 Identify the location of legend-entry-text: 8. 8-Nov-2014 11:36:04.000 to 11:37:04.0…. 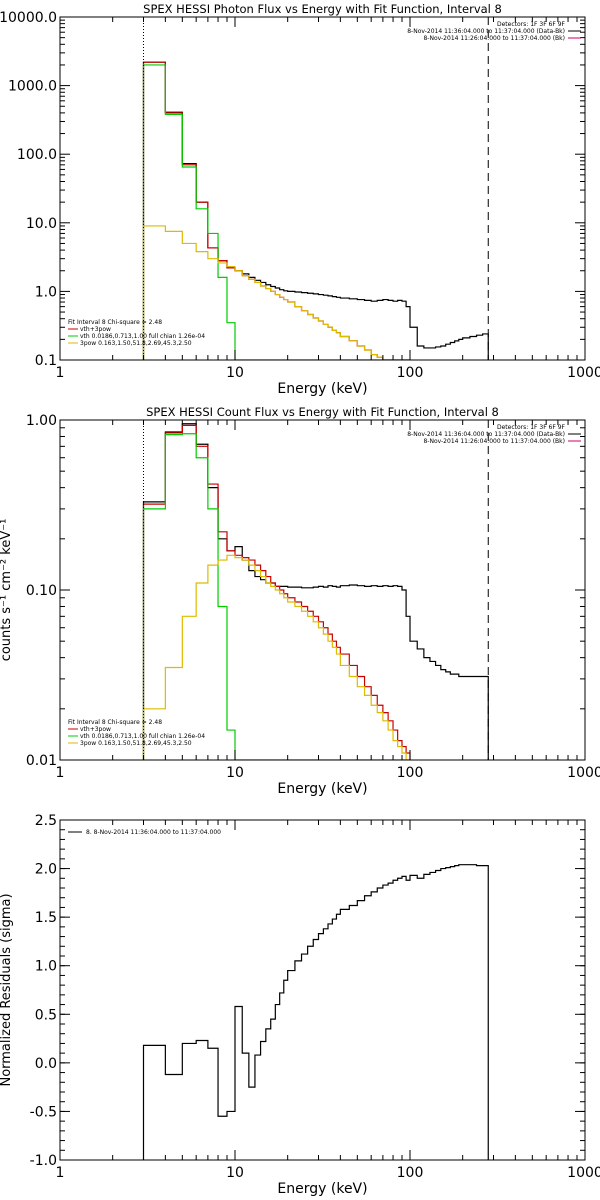
(153, 832).